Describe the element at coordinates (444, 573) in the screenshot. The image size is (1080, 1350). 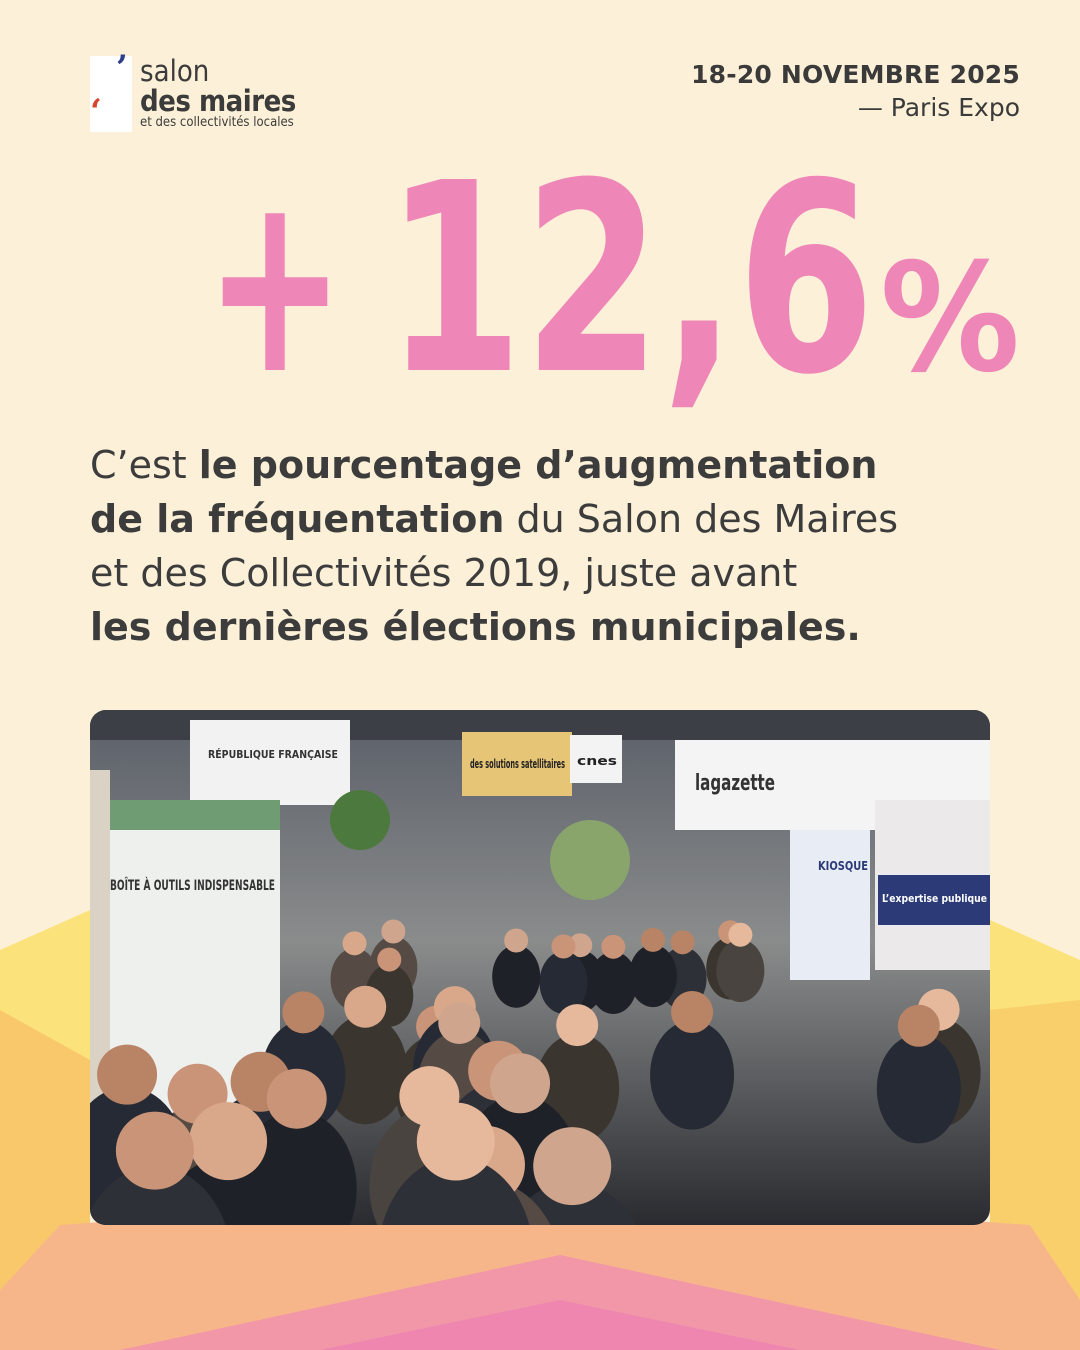
I see `text: et des Collectivités 2019, juste avant` at that location.